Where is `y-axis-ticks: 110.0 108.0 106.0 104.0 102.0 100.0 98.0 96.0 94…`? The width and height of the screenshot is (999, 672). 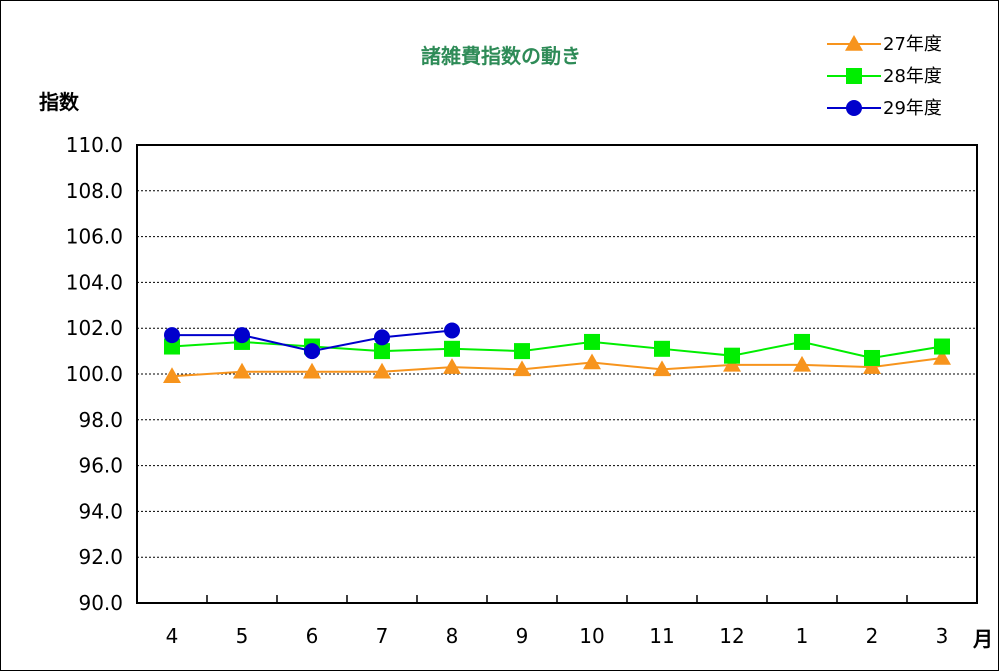
y-axis-ticks: 110.0 108.0 106.0 104.0 102.0 100.0 98.0 96.0 94… is located at coordinates (94, 374).